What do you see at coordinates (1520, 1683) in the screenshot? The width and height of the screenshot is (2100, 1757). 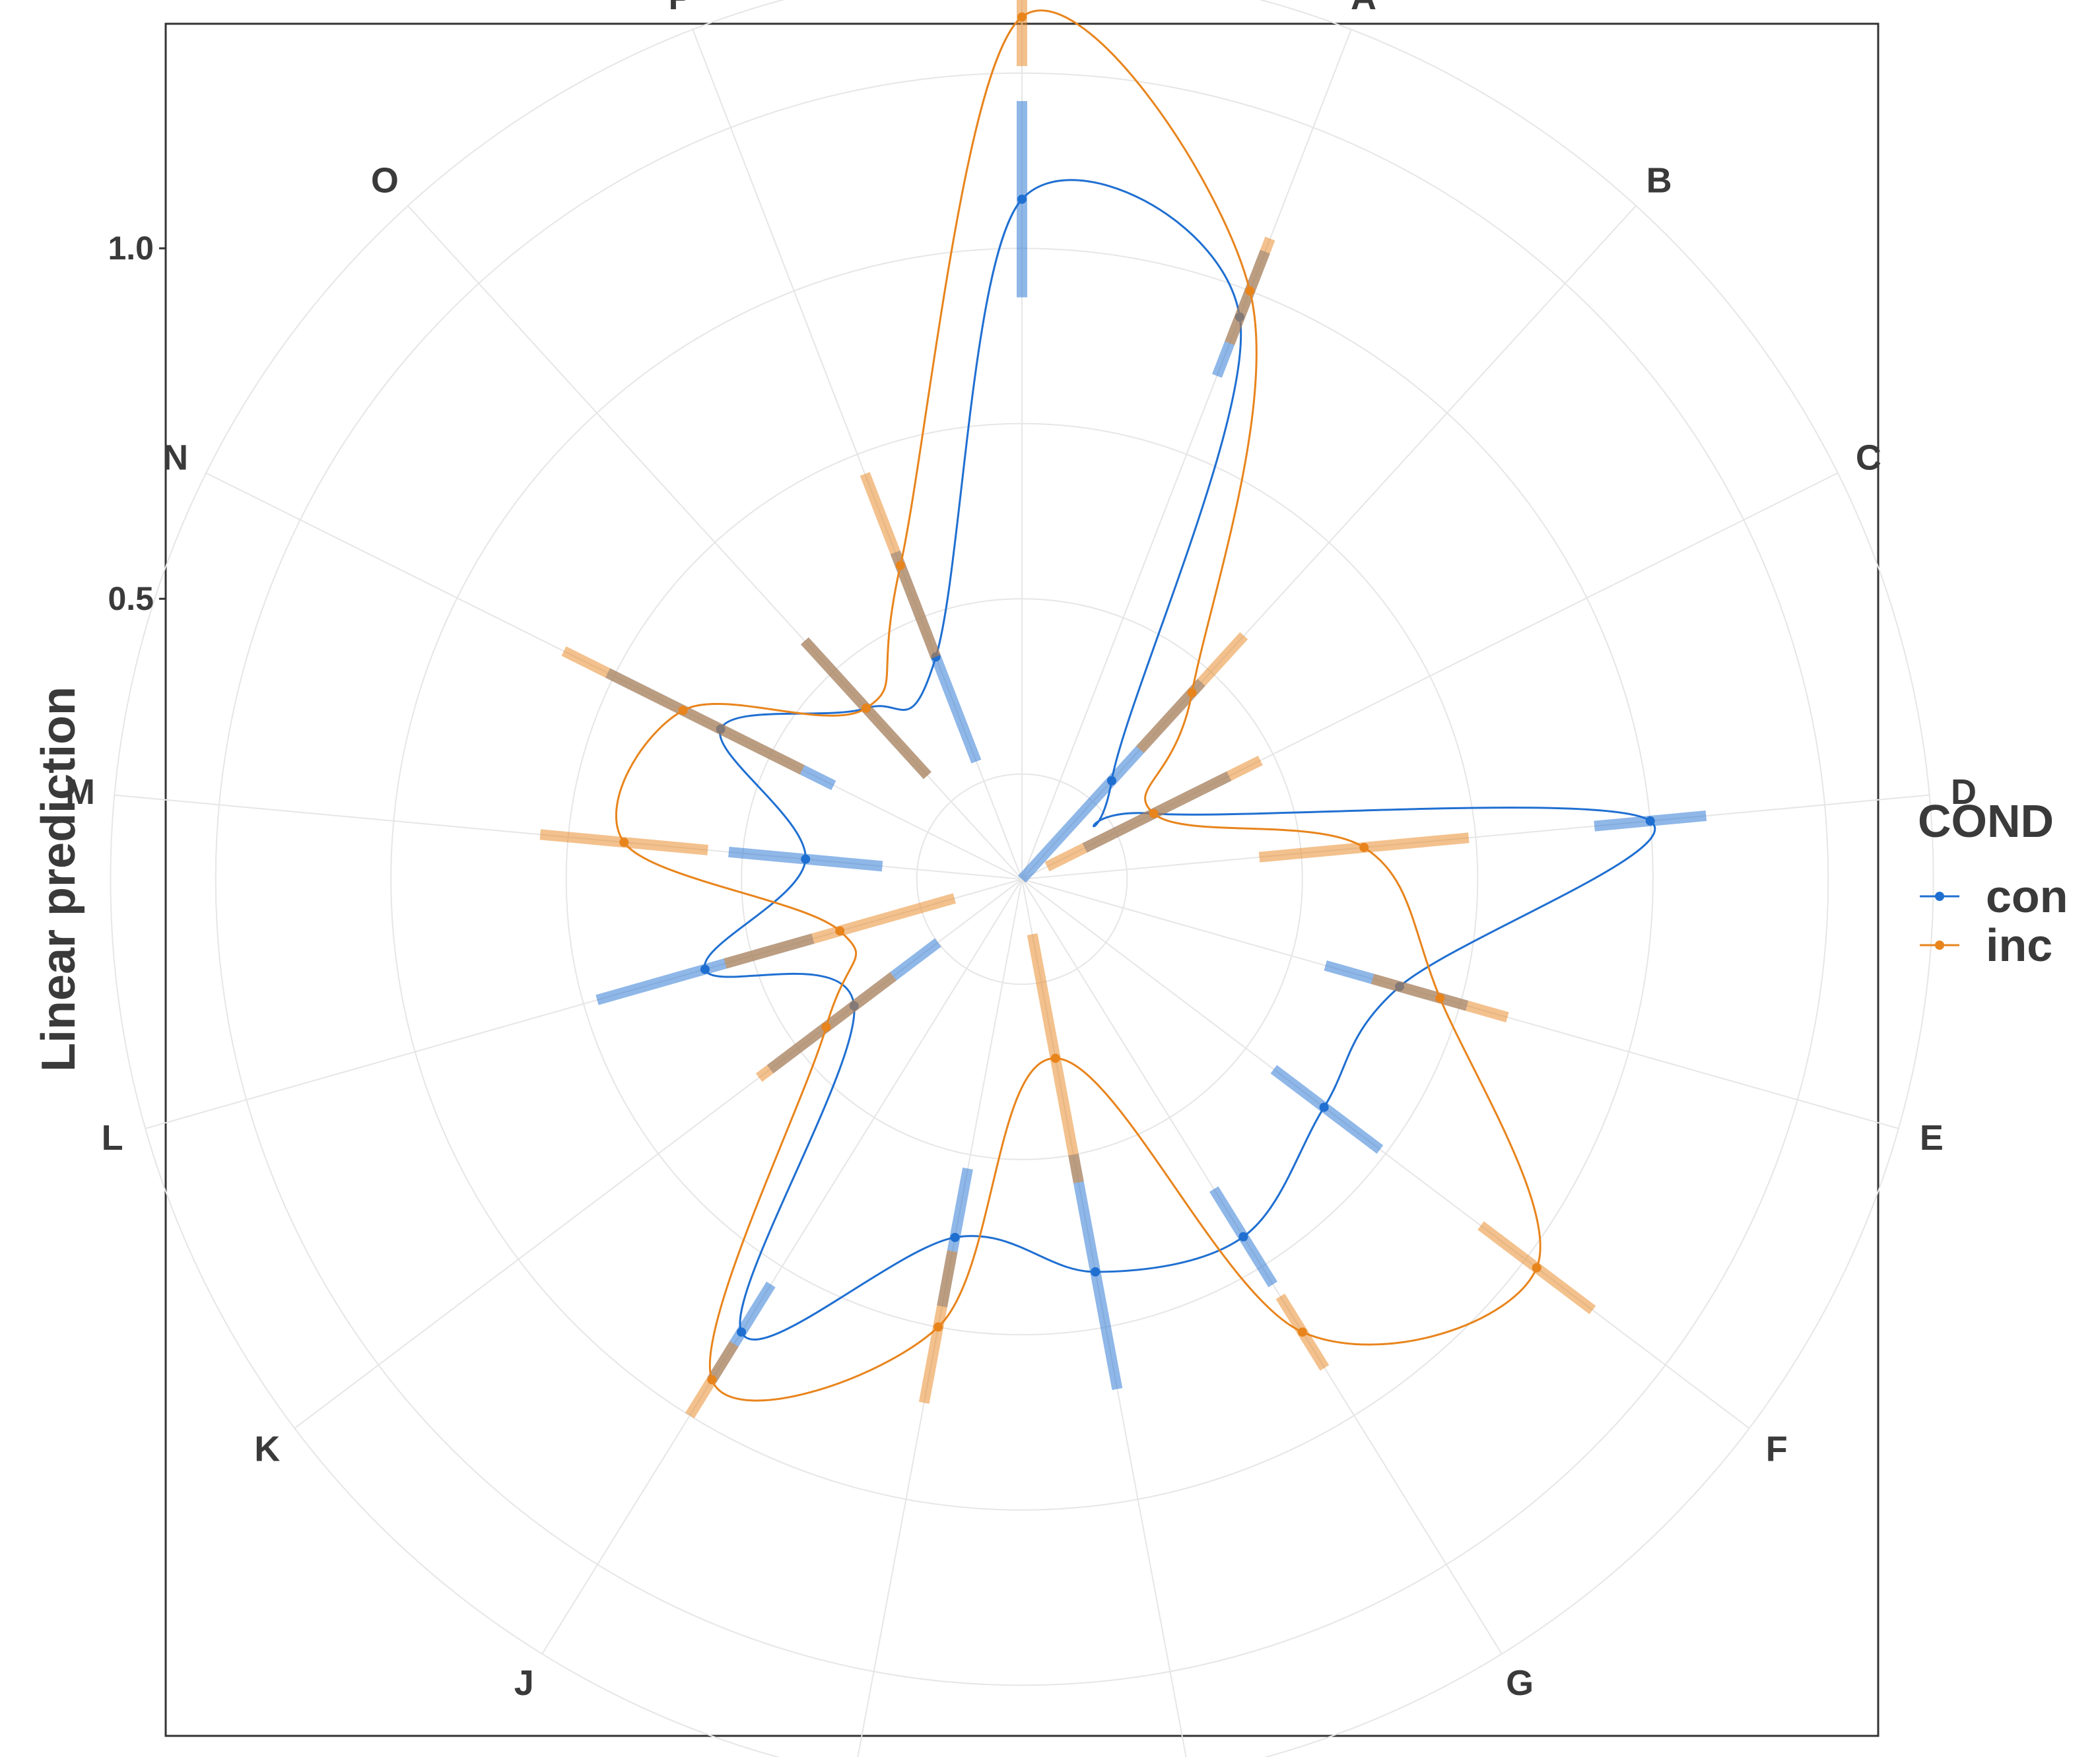 I see `category-label-g: G` at bounding box center [1520, 1683].